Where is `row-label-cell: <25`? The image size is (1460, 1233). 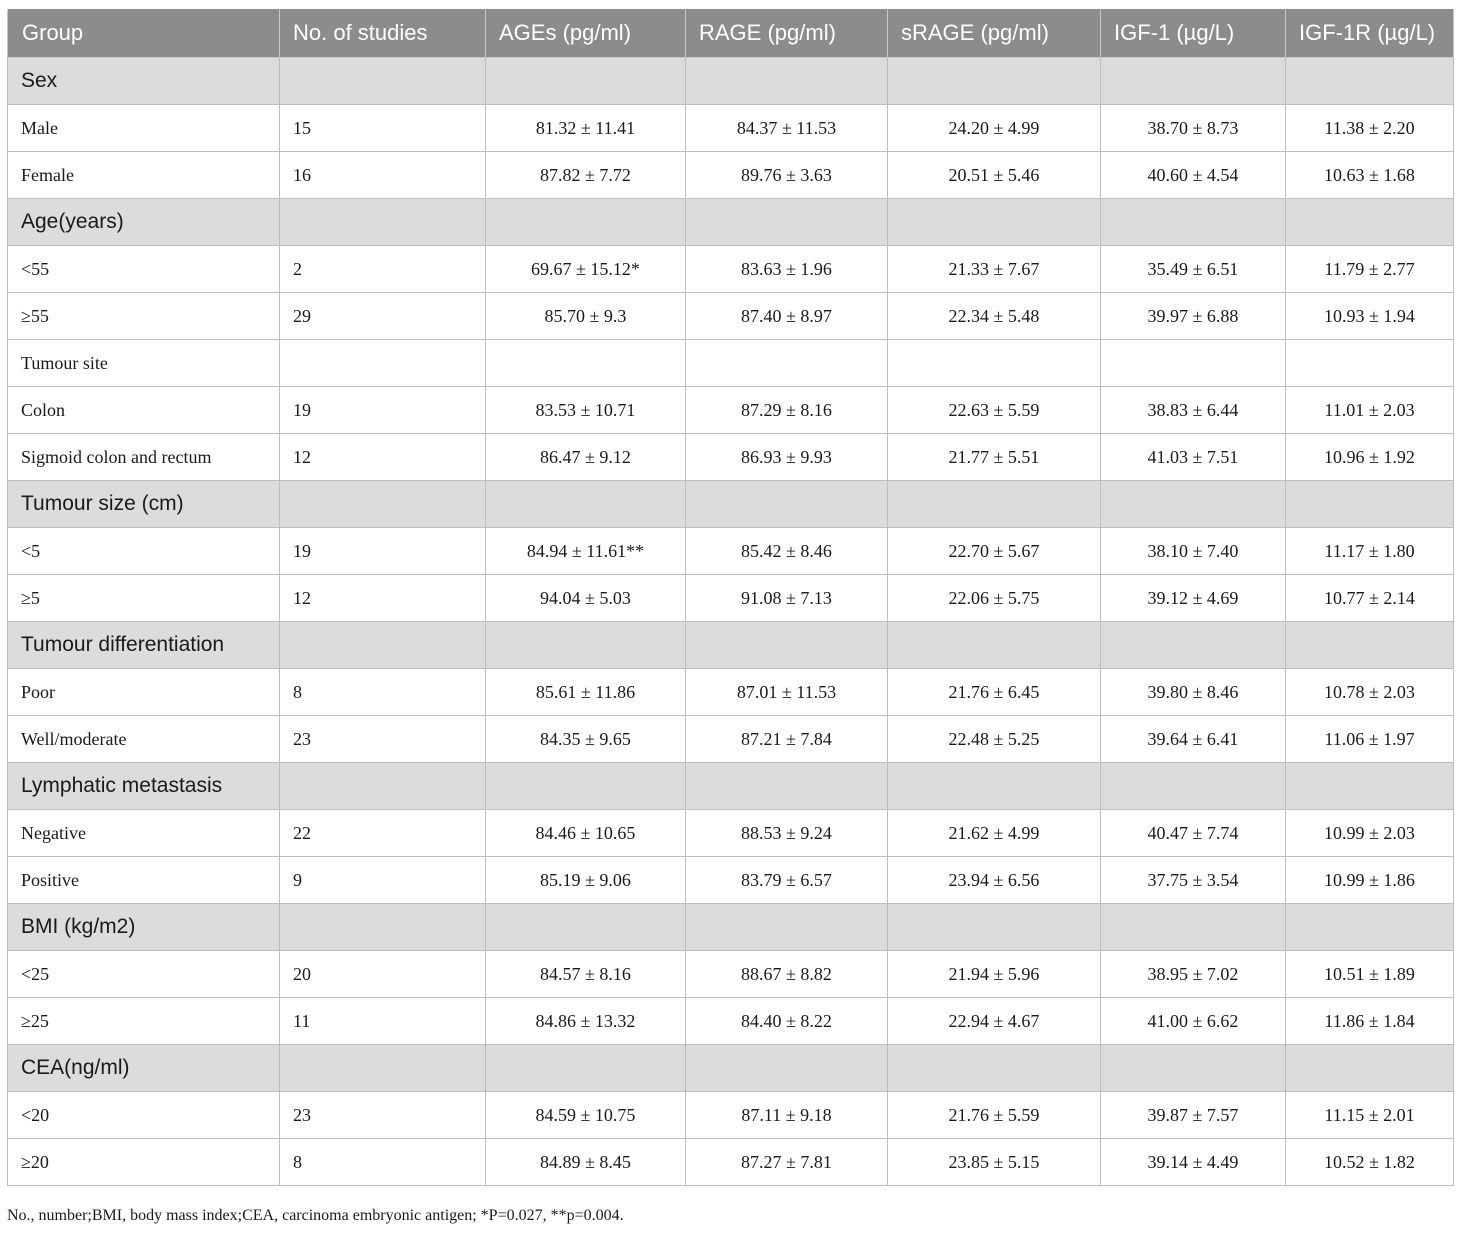 row-label-cell: <25 is located at coordinates (143, 974).